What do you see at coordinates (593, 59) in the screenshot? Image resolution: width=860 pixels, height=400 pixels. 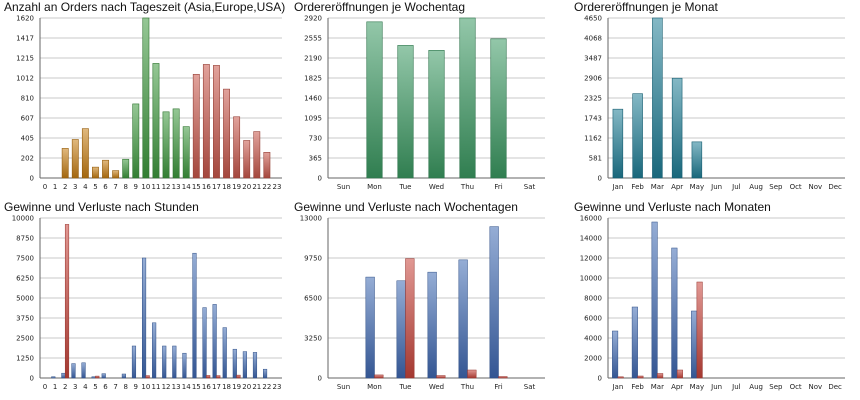 I see `y-tick-label: 3487` at bounding box center [593, 59].